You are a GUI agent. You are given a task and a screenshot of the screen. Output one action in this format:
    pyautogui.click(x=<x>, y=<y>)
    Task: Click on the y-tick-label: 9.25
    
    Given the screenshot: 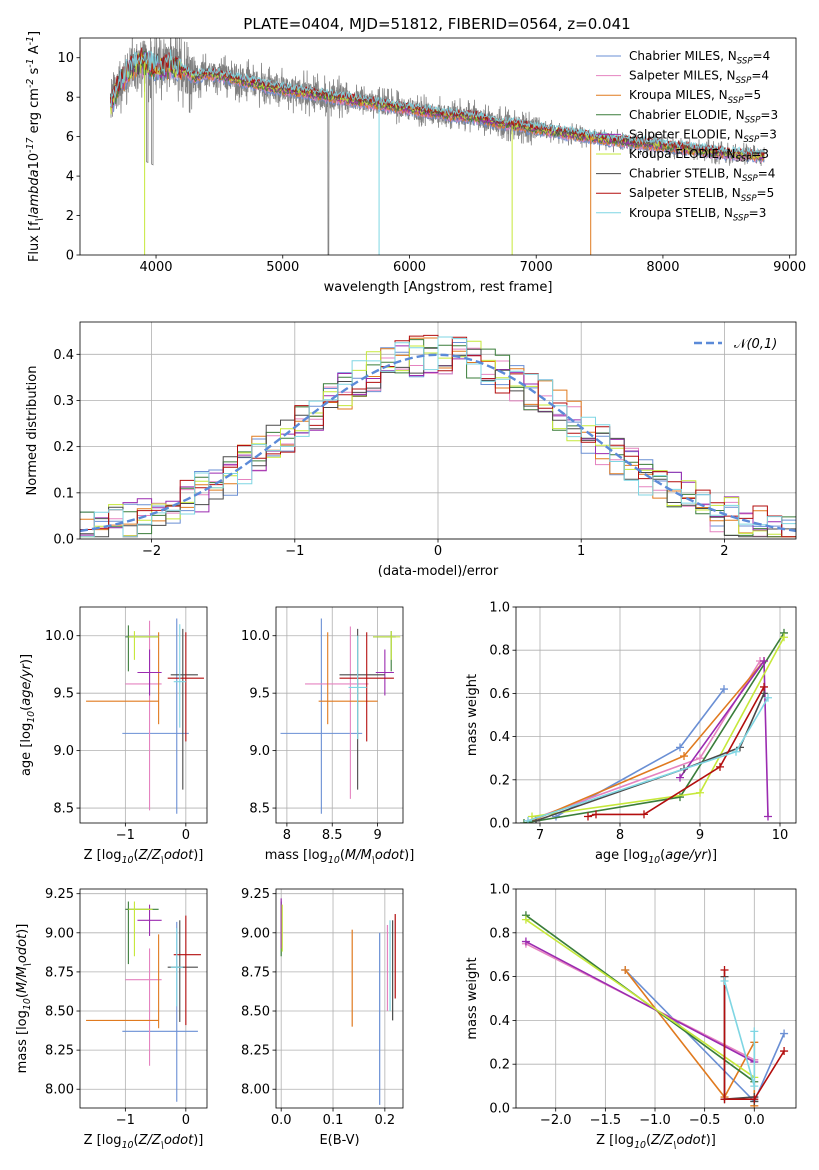 What is the action you would take?
    pyautogui.click(x=59, y=894)
    